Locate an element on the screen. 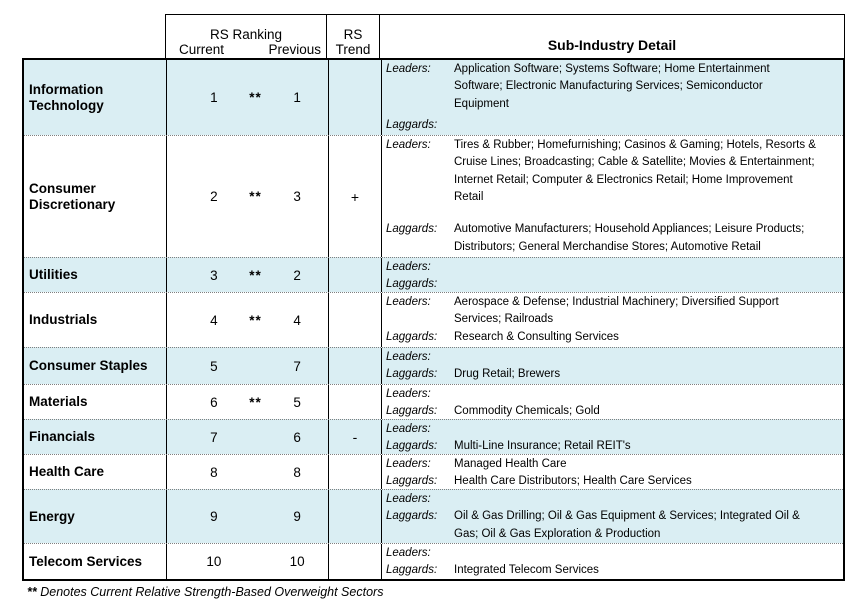 The height and width of the screenshot is (602, 852). rs-ranking-header-cell: RS Ranking Current Previous is located at coordinates (246, 36).